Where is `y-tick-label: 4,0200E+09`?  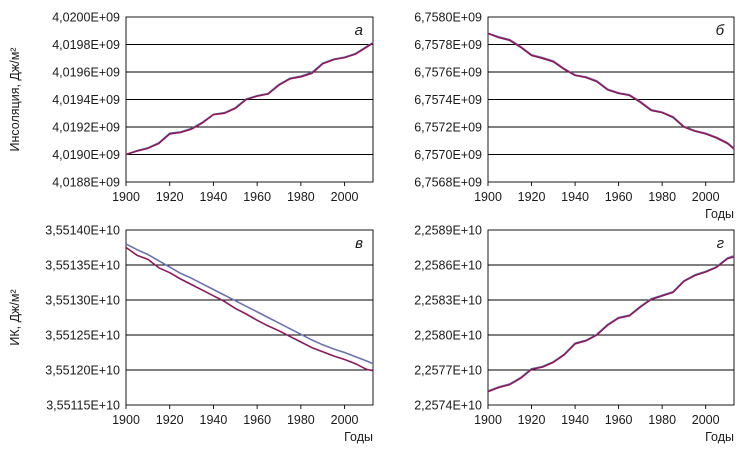 y-tick-label: 4,0200E+09 is located at coordinates (86, 18).